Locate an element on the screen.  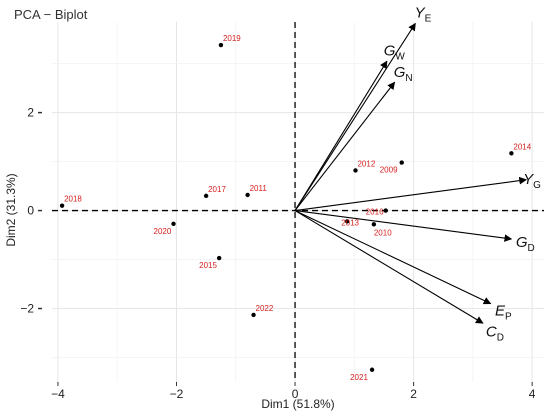
variable-label-main: E is located at coordinates (500, 311).